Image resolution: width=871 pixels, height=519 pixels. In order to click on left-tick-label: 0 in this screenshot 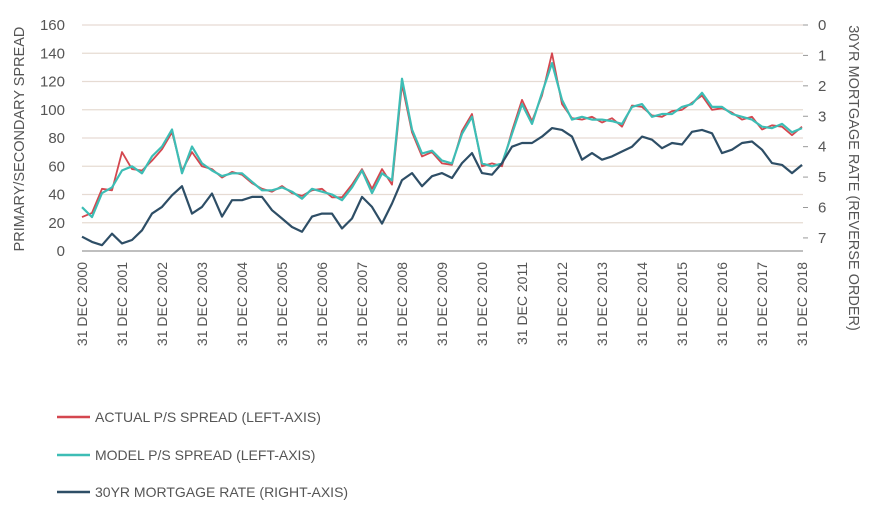, I will do `click(61, 251)`.